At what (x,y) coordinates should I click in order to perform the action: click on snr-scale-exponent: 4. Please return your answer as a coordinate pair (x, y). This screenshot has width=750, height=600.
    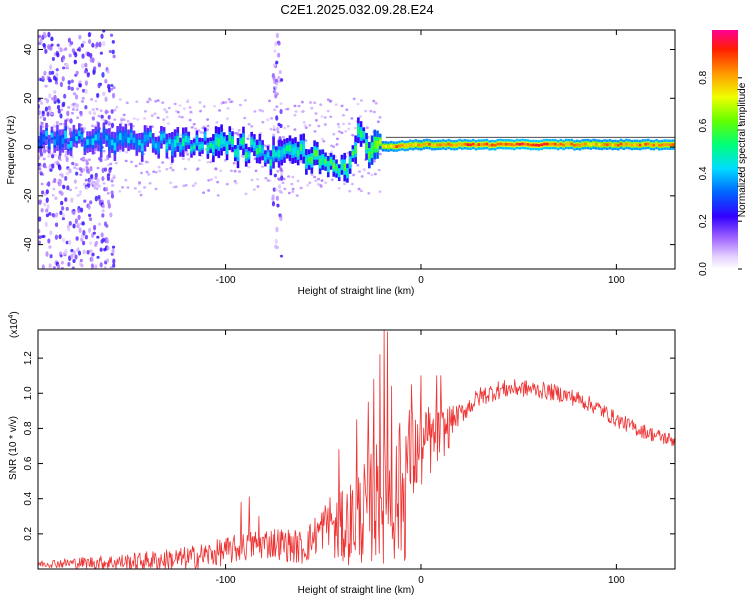
    Looking at the image, I should click on (11, 317).